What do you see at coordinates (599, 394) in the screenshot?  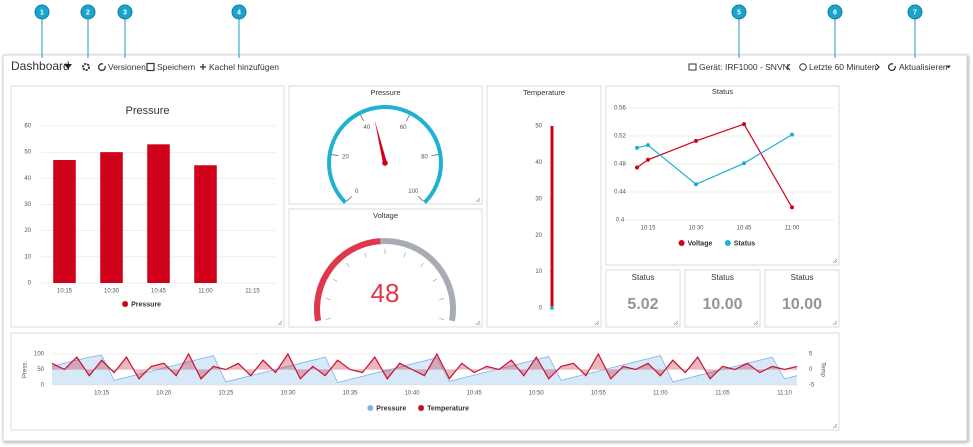 I see `x-tick-label: 10:55` at bounding box center [599, 394].